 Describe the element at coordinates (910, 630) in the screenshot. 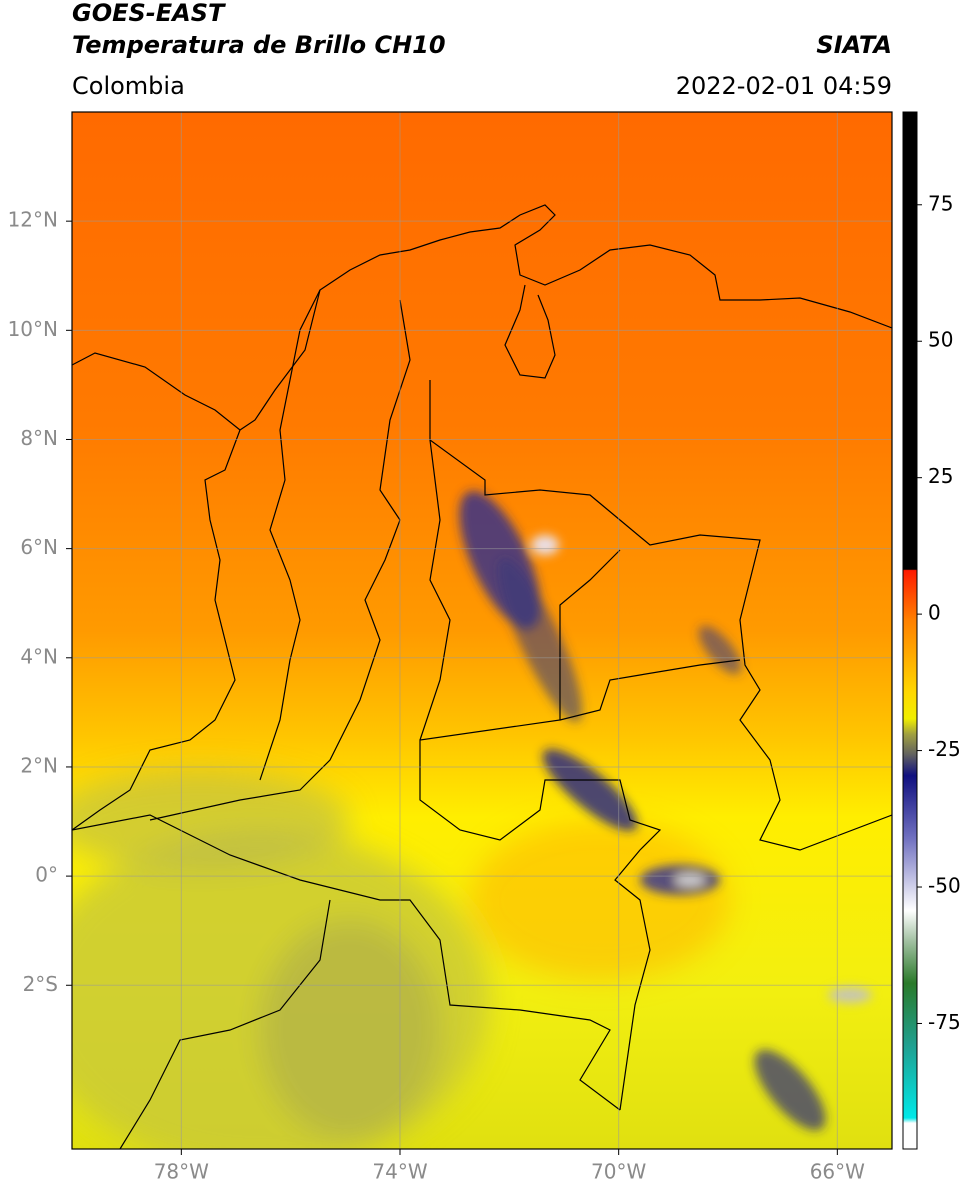

I see `colorbar` at that location.